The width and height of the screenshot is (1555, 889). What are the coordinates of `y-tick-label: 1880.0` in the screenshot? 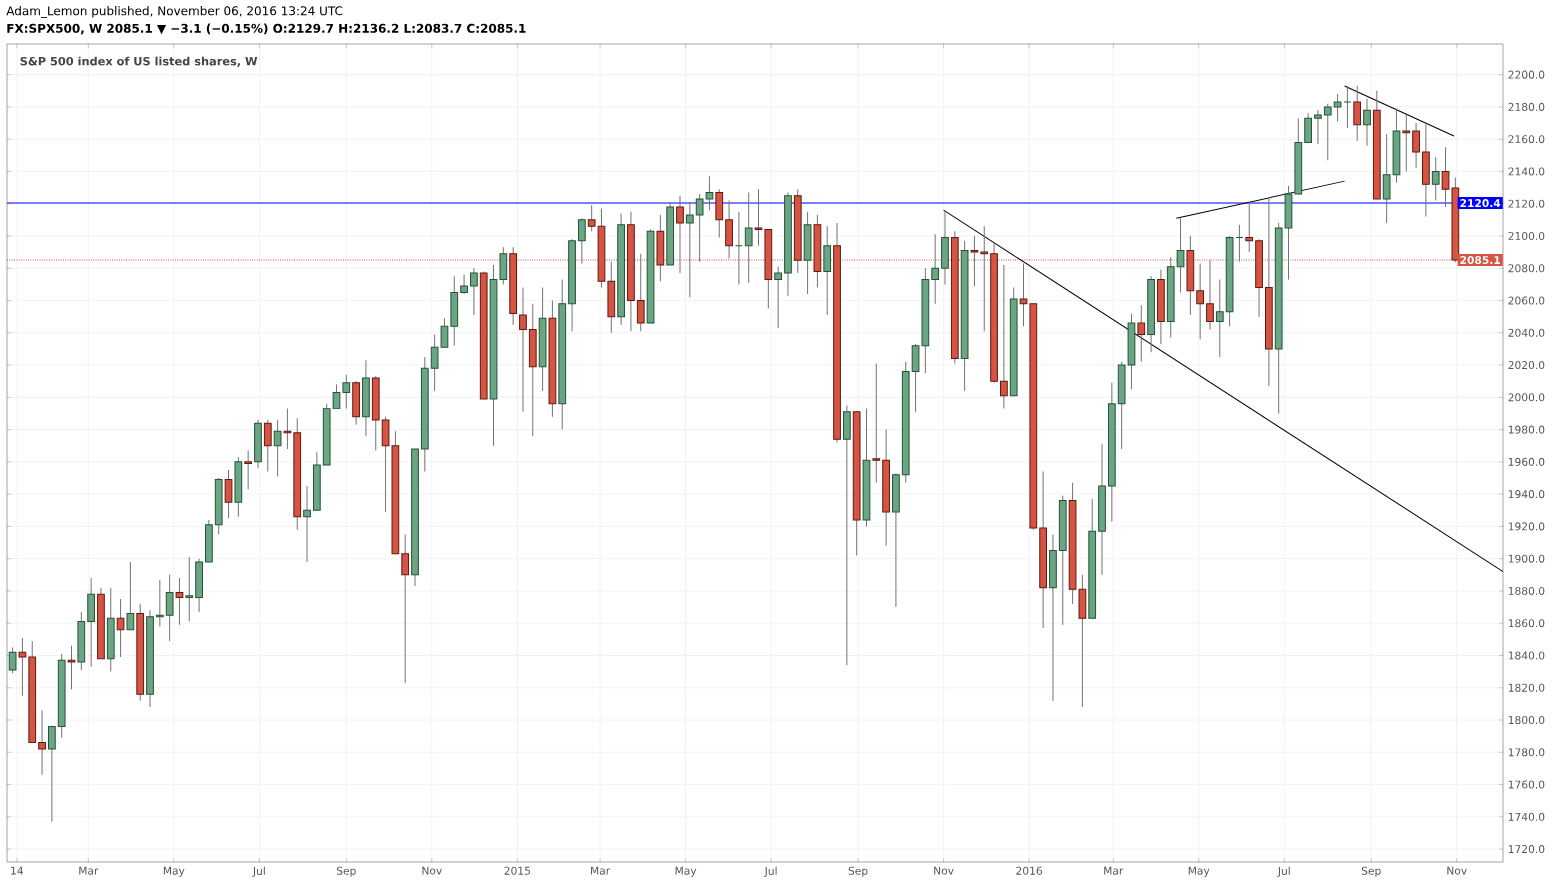 It's located at (1526, 590).